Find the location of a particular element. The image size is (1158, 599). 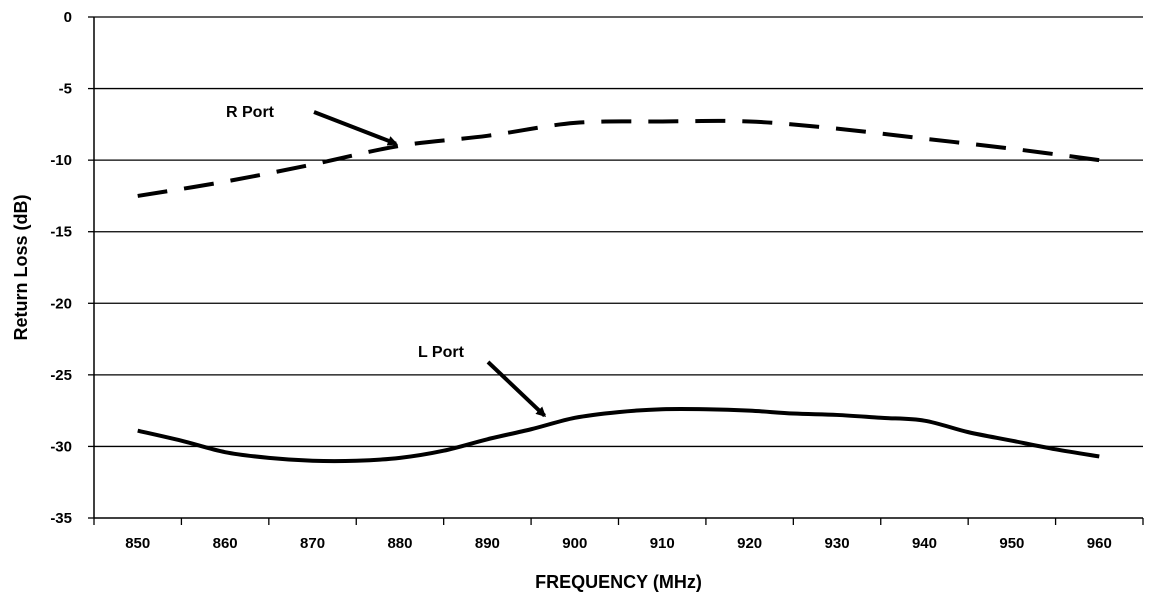

y-tick-label: -25 is located at coordinates (61, 375).